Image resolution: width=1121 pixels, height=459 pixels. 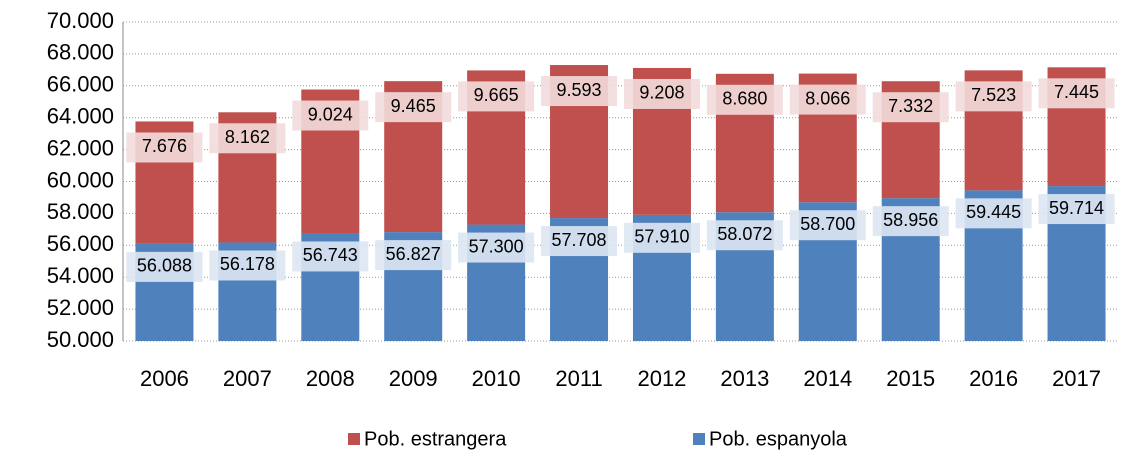 I want to click on x-tick-label: 2007, so click(x=247, y=378).